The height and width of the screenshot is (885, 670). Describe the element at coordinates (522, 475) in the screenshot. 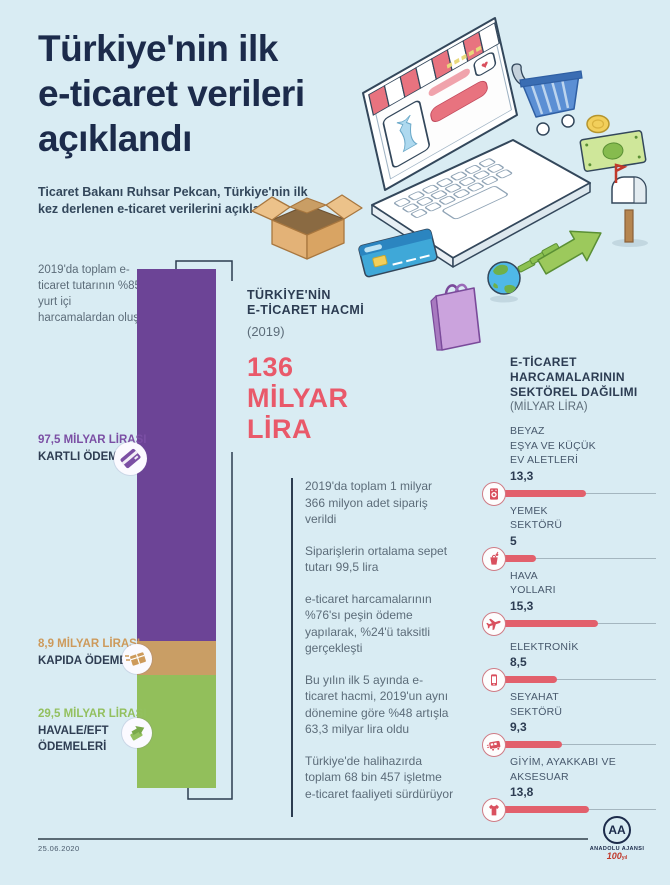

I see `sector-value: 13,3` at that location.